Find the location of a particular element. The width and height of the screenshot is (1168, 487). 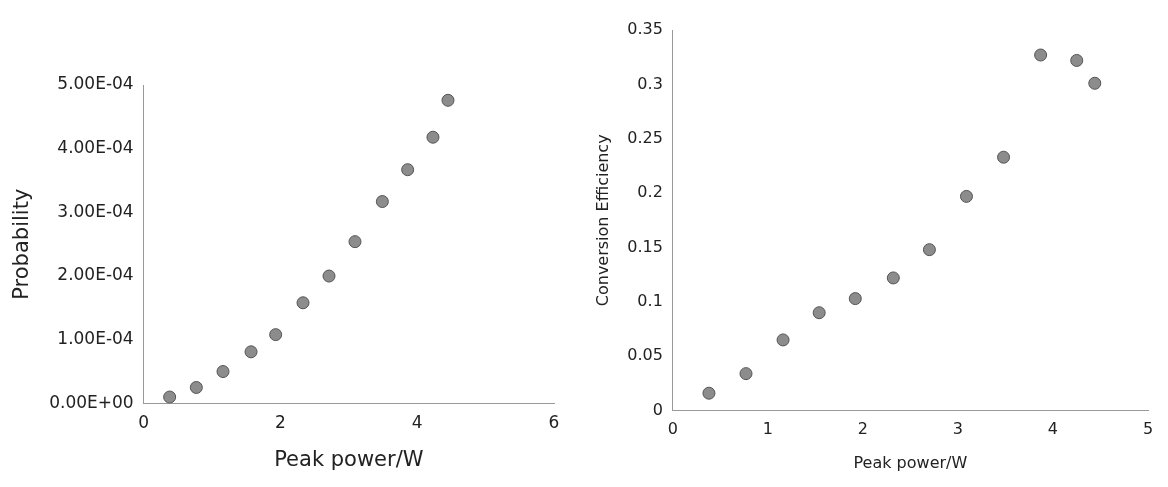

y-tick-label: 0.35 is located at coordinates (645, 29).